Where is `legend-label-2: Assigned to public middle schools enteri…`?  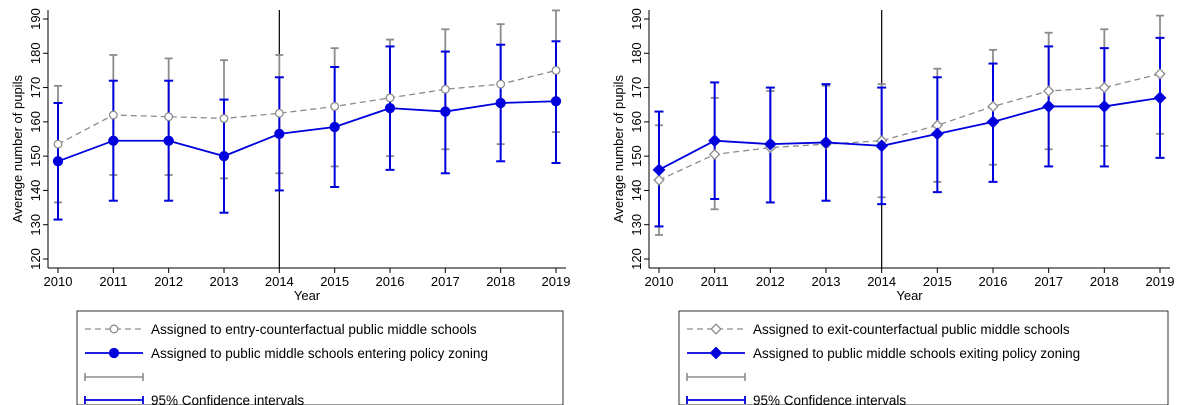 legend-label-2: Assigned to public middle schools enteri… is located at coordinates (319, 353).